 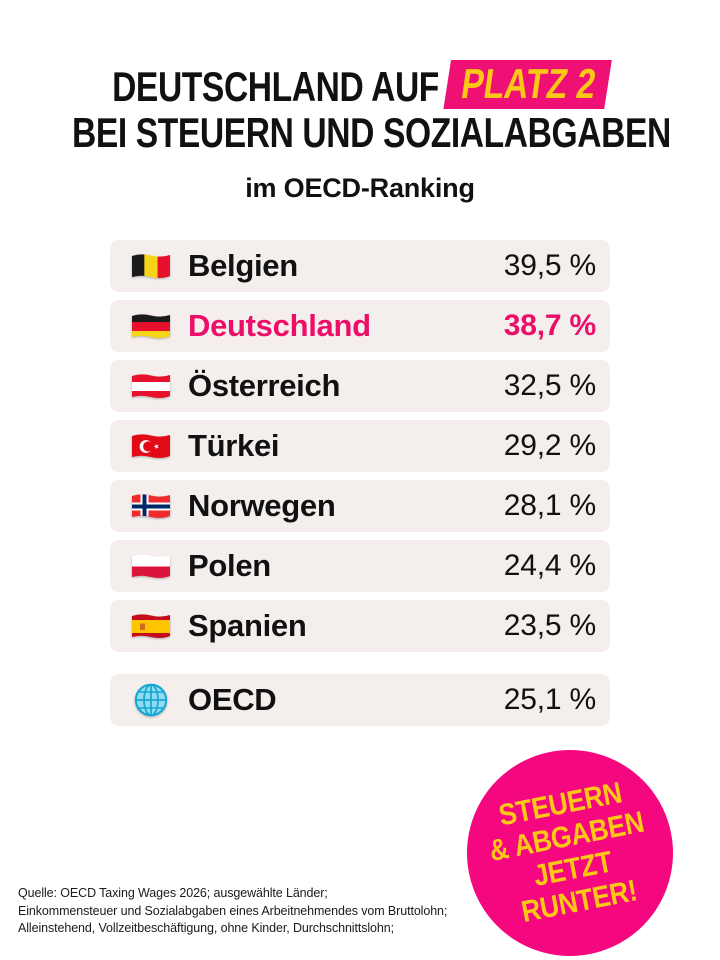 I want to click on flag-spain-icon, so click(x=151, y=626).